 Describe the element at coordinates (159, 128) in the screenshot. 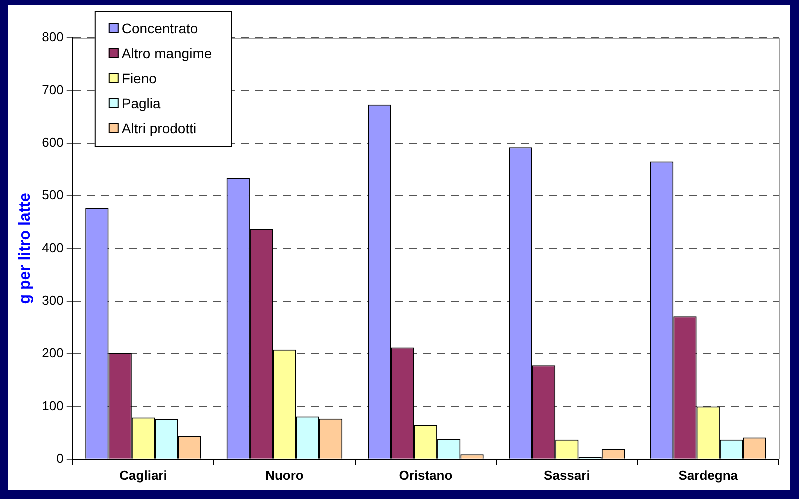

I see `legend-label: Altri prodotti` at that location.